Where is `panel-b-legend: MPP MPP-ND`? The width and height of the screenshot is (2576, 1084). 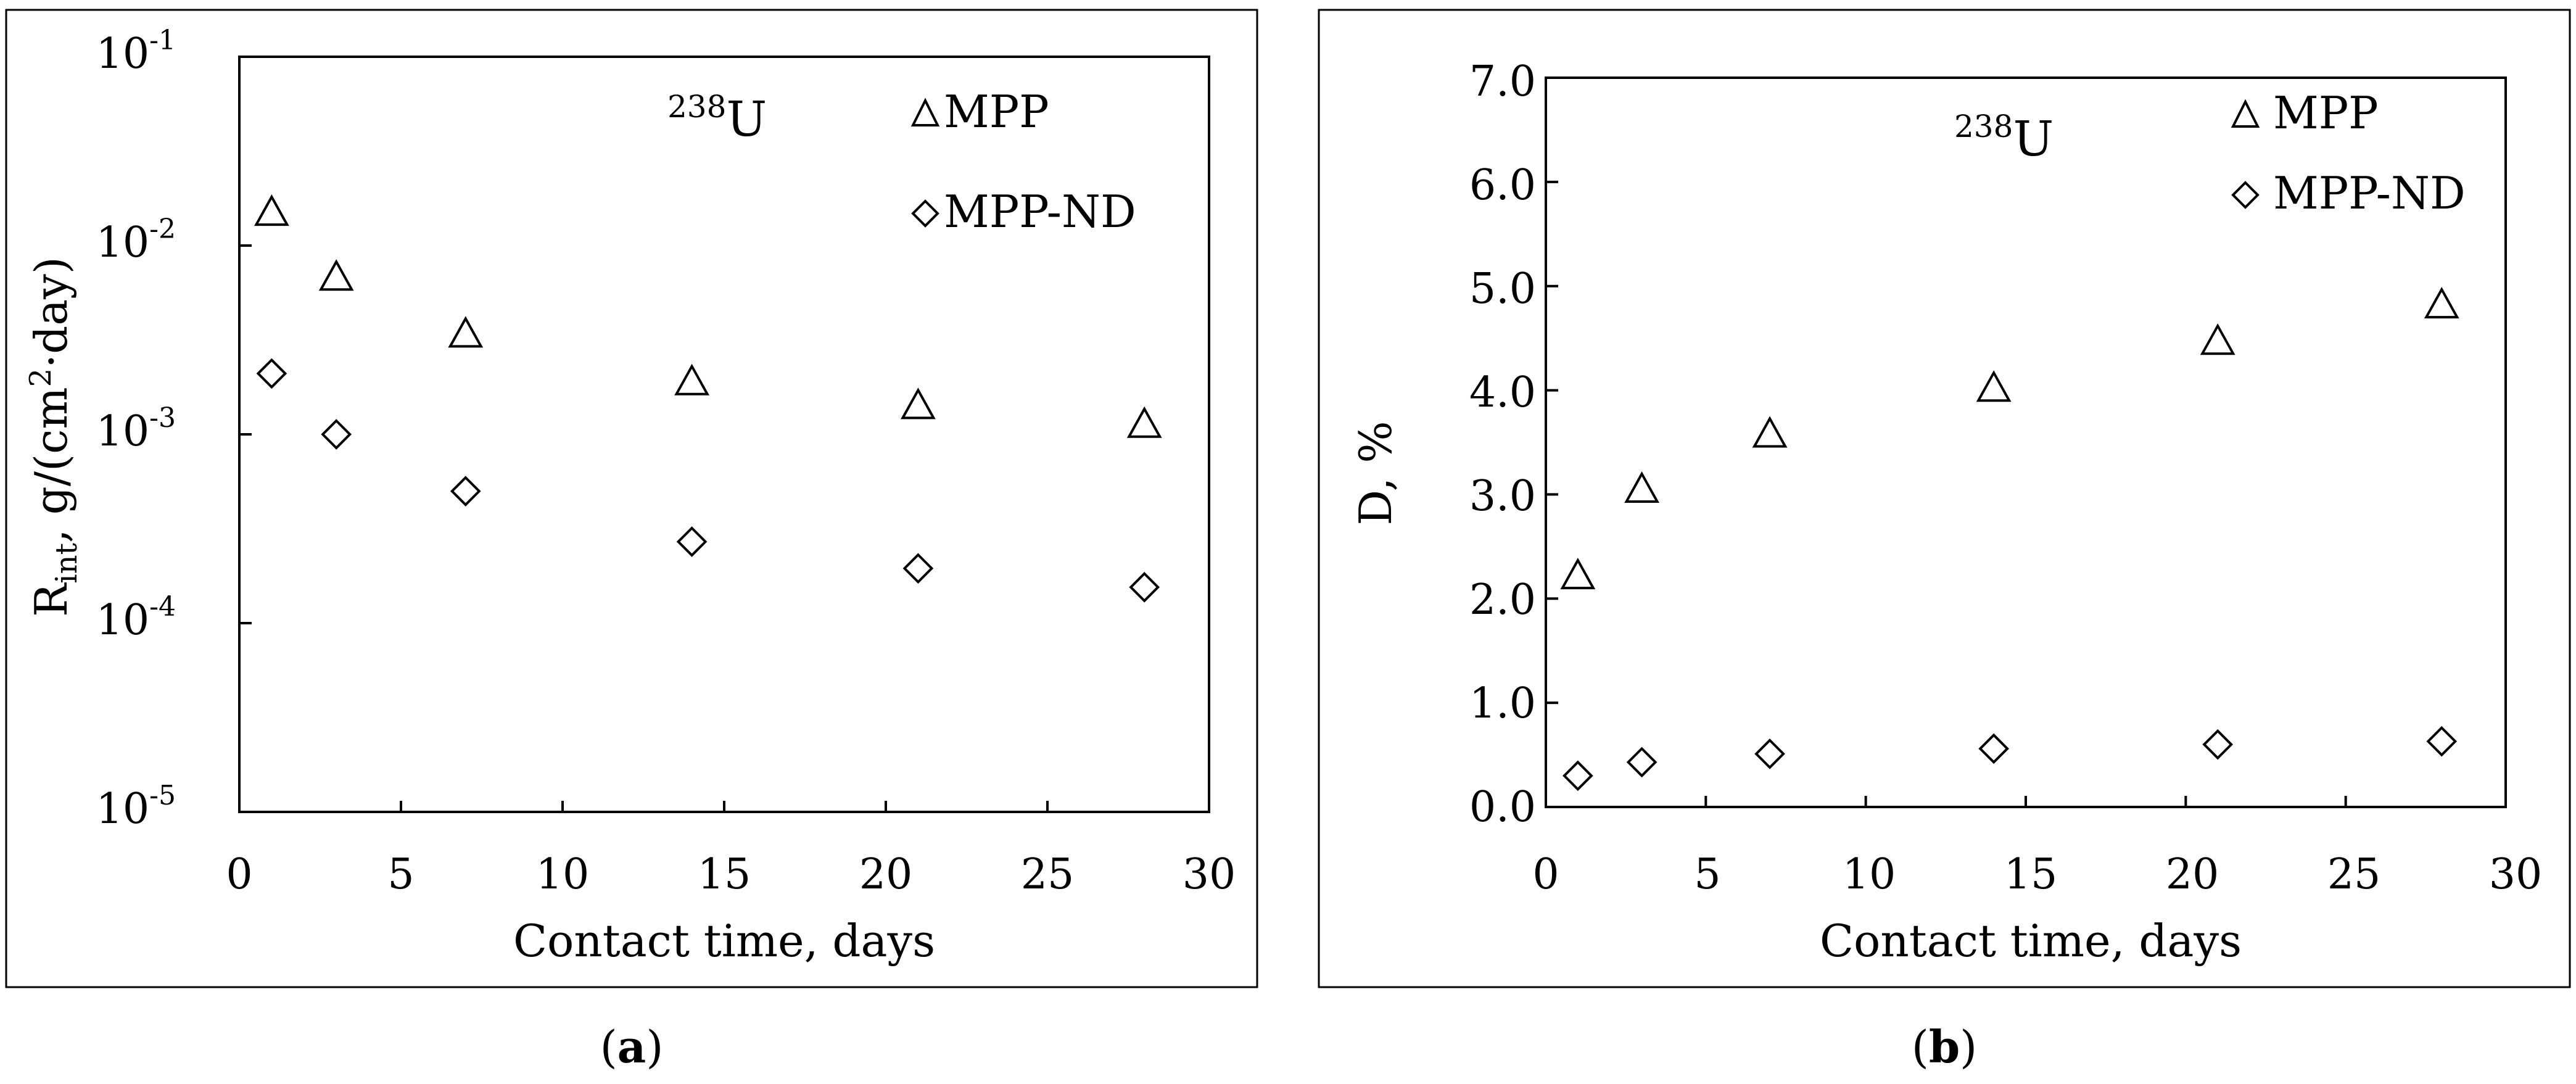
panel-b-legend: MPP MPP-ND is located at coordinates (2348, 153).